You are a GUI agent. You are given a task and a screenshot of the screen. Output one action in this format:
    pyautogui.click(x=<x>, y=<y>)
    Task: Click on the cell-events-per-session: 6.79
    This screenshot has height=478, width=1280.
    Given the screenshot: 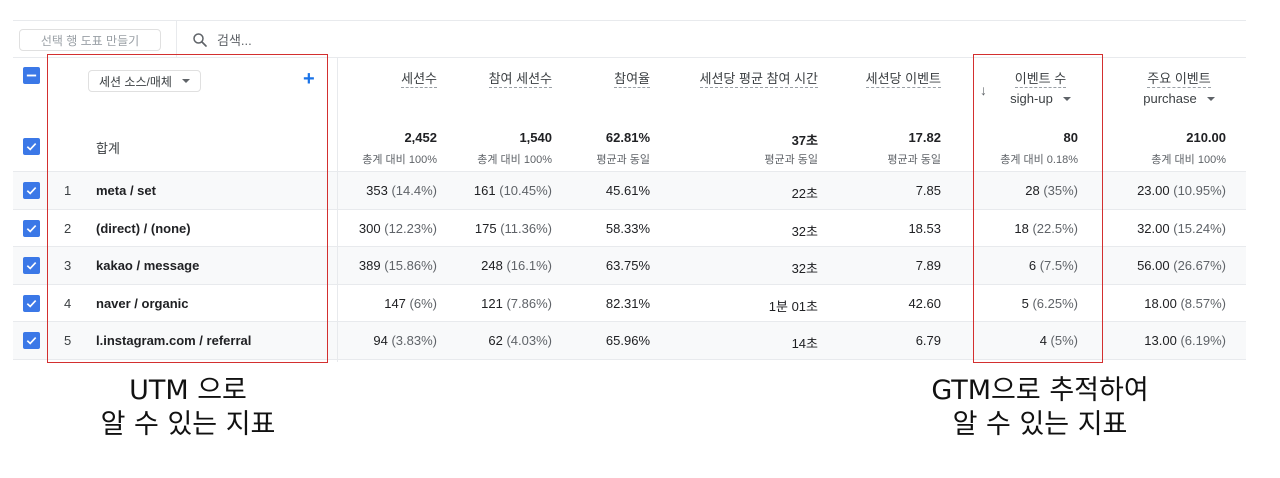 What is the action you would take?
    pyautogui.click(x=928, y=340)
    